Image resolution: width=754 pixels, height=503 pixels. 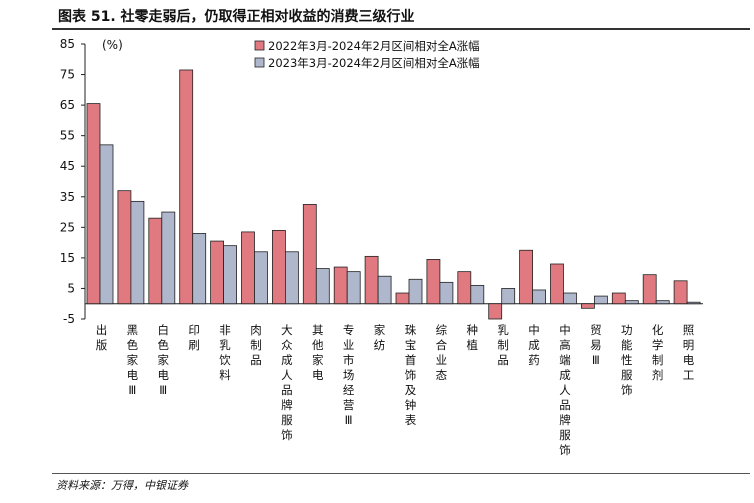 What do you see at coordinates (318, 352) in the screenshot?
I see `category-label: 其他家电` at bounding box center [318, 352].